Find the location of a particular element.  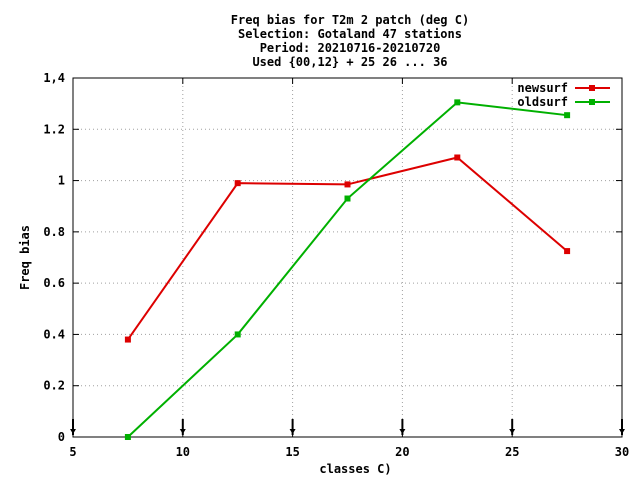

y-tick-label: 1,4 is located at coordinates (54, 78).